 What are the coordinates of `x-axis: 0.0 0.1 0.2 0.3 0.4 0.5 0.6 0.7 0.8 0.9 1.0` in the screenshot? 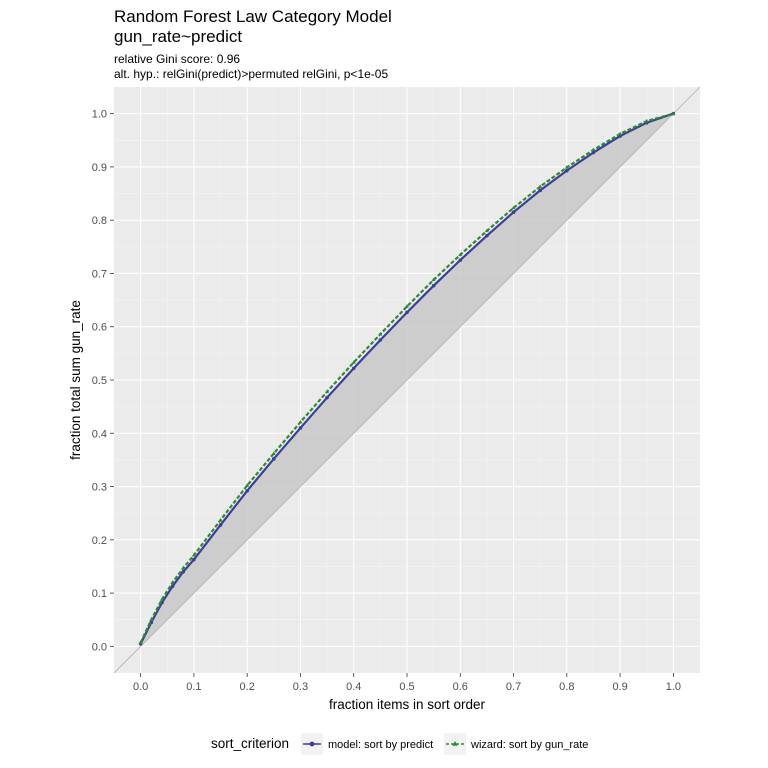 It's located at (407, 683).